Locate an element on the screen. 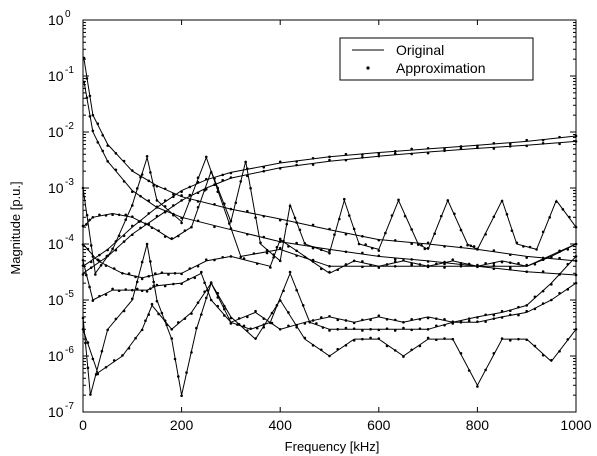 This screenshot has width=597, height=456. y-tick-label: 10 0 is located at coordinates (59, 18).